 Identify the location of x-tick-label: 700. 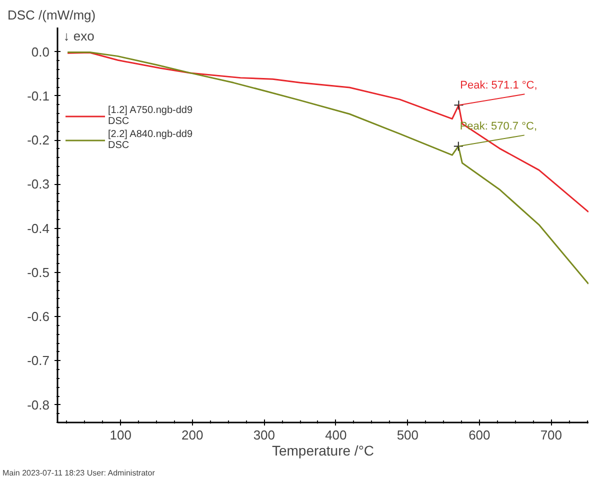
(551, 435).